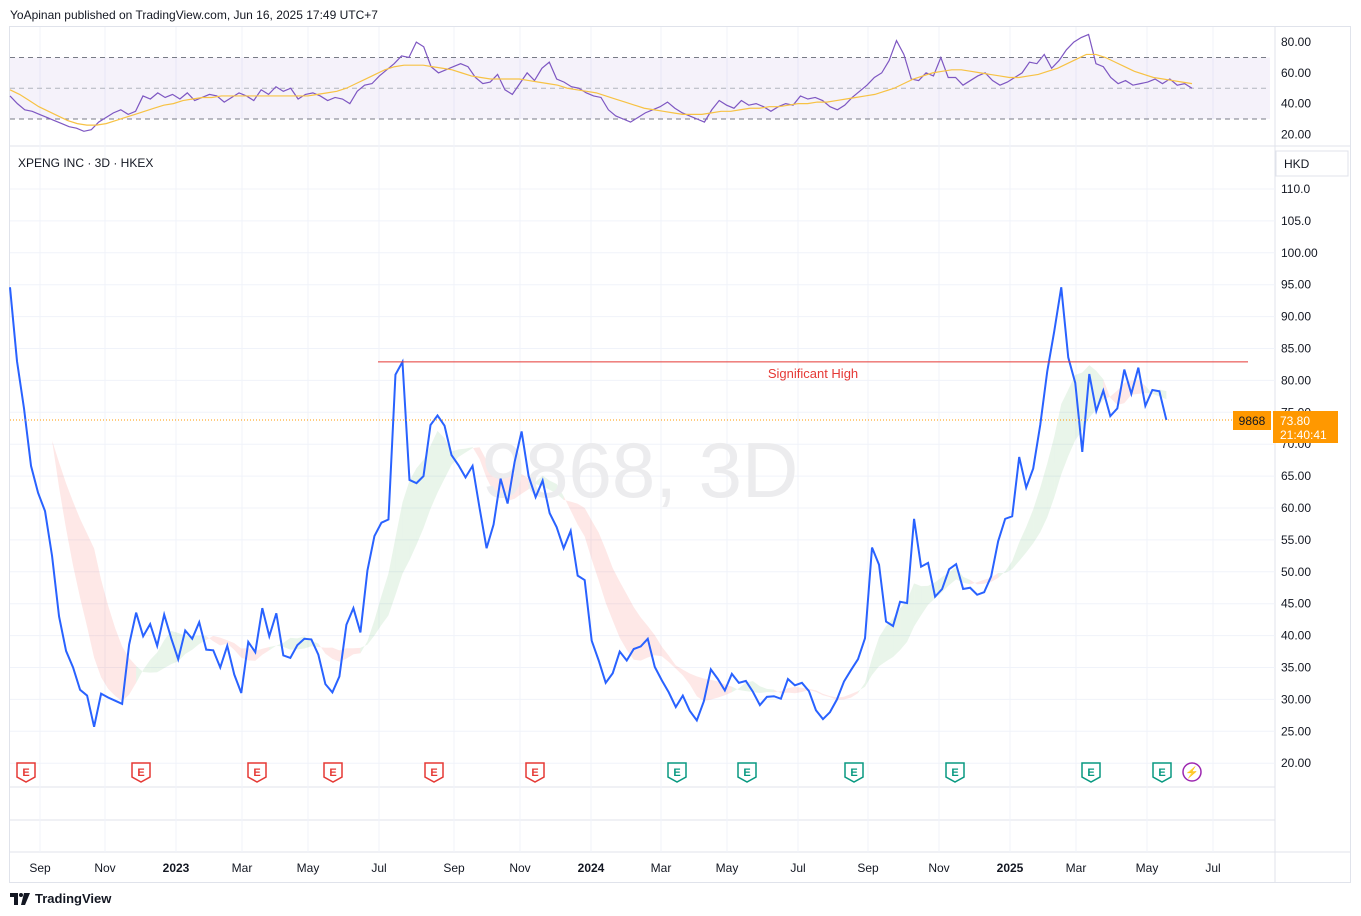  I want to click on x-tick-label: Jul, so click(1212, 868).